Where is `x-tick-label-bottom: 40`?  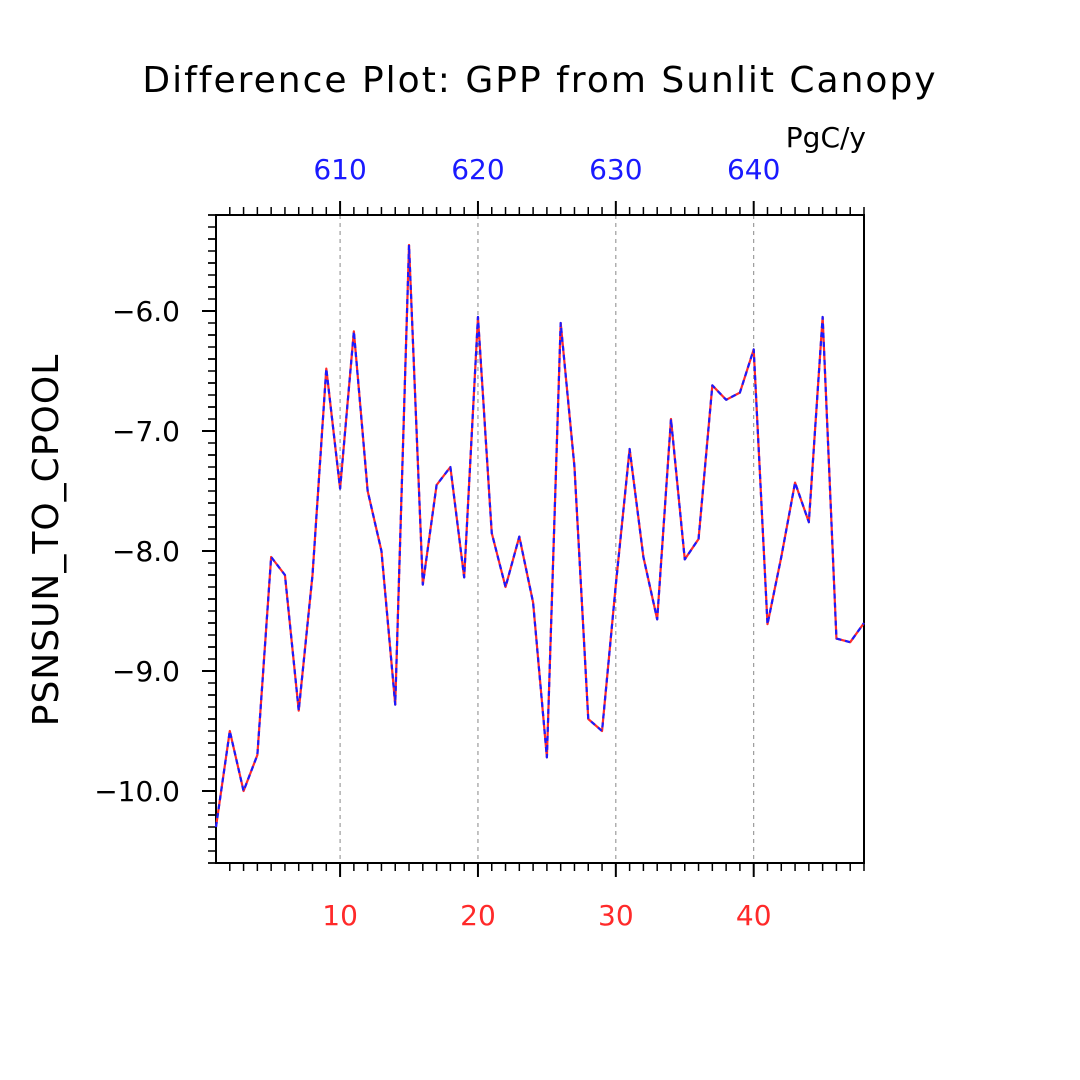
x-tick-label-bottom: 40 is located at coordinates (754, 915).